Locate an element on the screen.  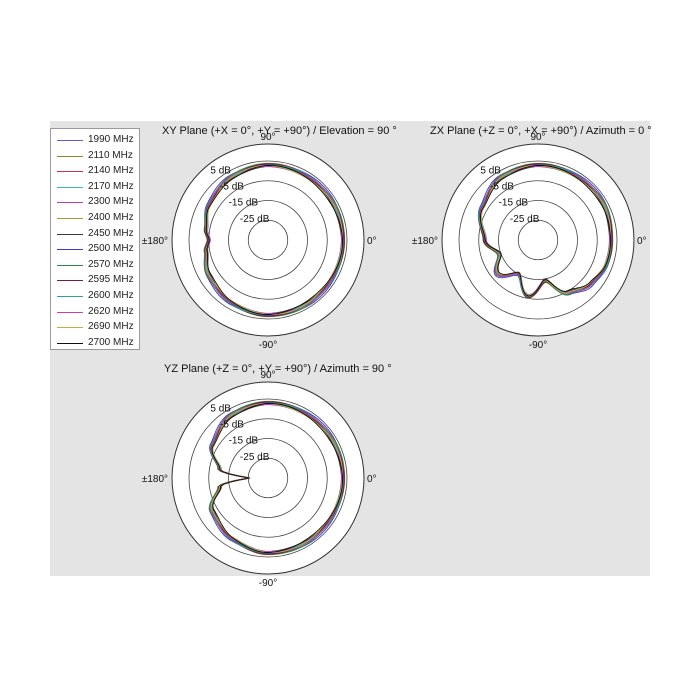
legend-entry: 2140 MHz is located at coordinates (95, 171).